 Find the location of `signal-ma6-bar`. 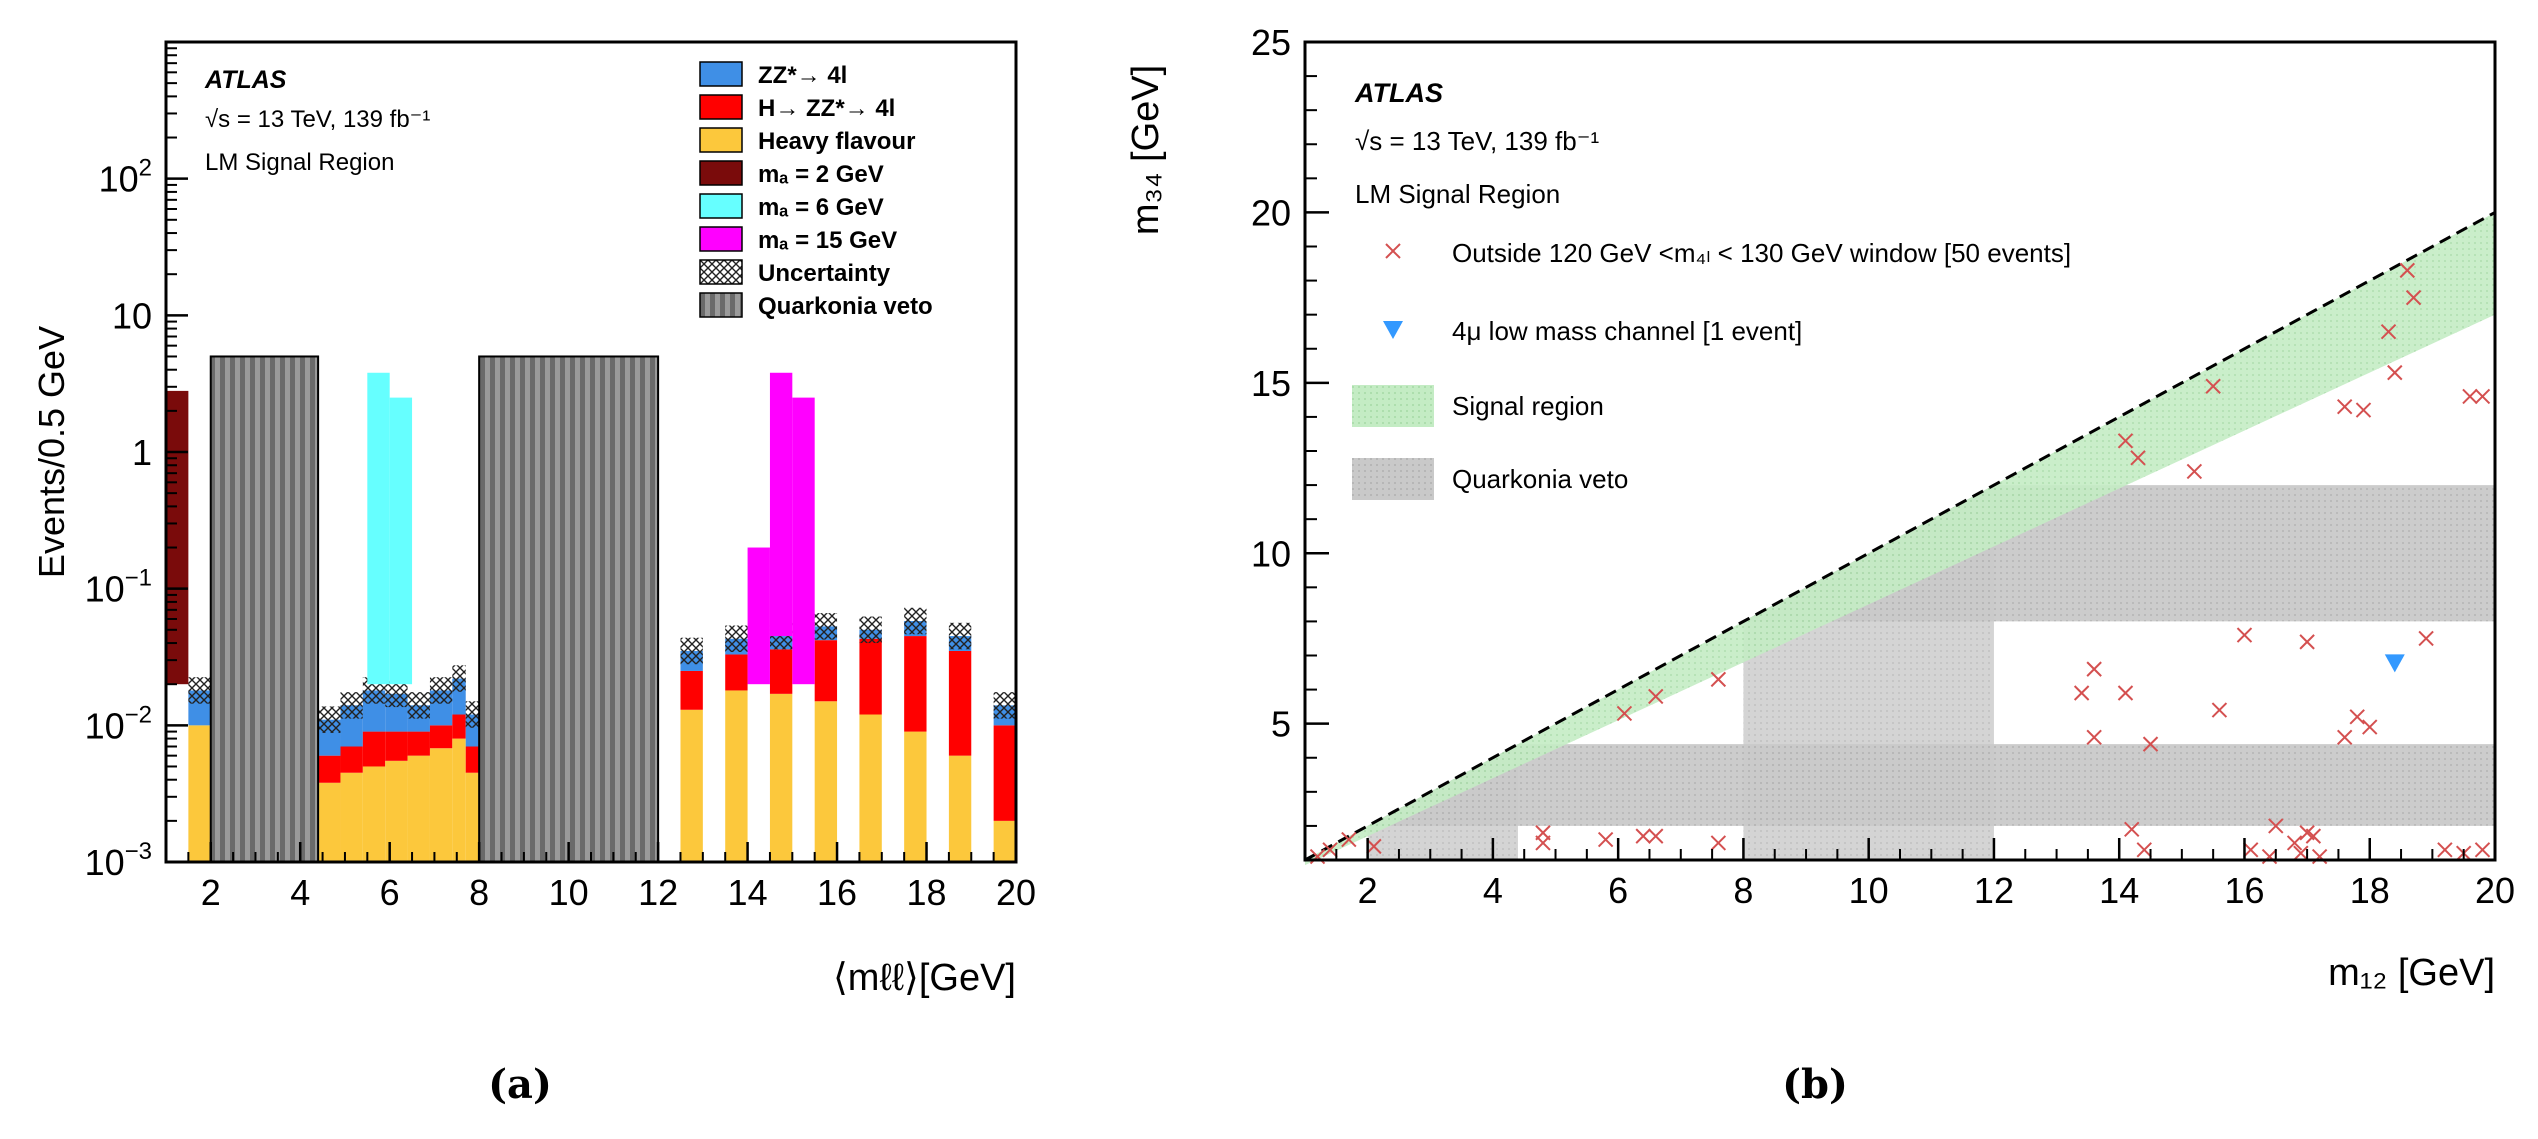

signal-ma6-bar is located at coordinates (401, 541).